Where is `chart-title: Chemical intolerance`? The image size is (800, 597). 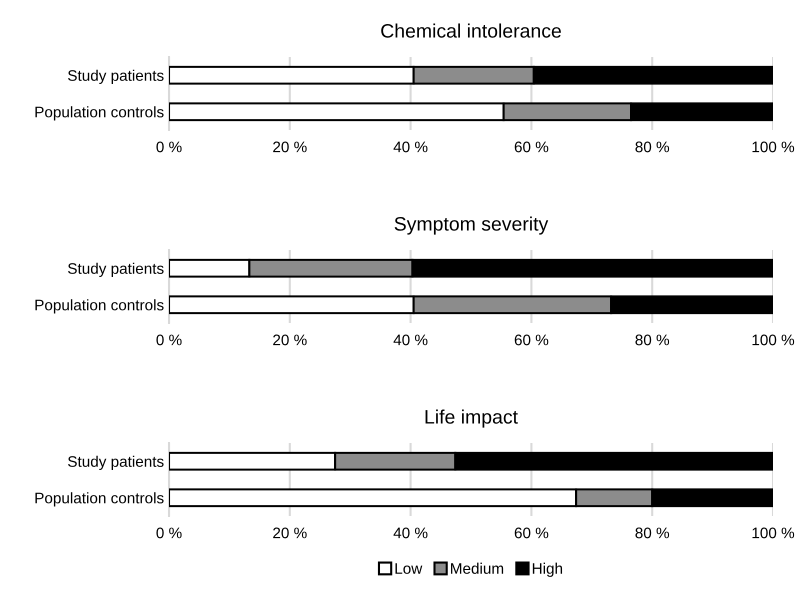 chart-title: Chemical intolerance is located at coordinates (471, 30).